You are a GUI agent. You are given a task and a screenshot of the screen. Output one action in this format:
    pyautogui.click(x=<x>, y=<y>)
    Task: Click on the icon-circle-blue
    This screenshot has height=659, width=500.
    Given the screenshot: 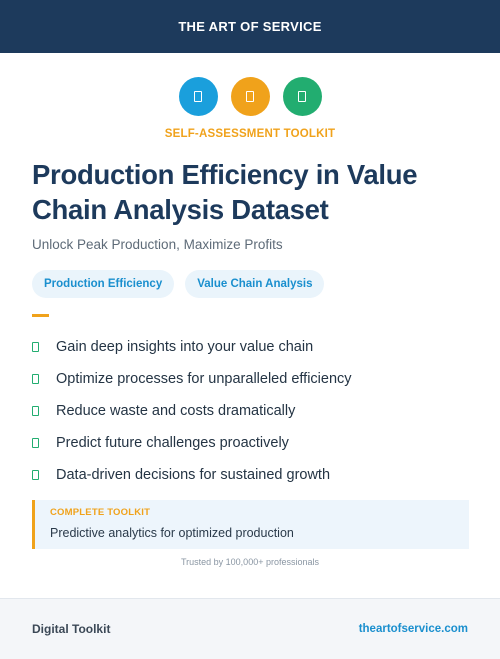 What is the action you would take?
    pyautogui.click(x=198, y=96)
    